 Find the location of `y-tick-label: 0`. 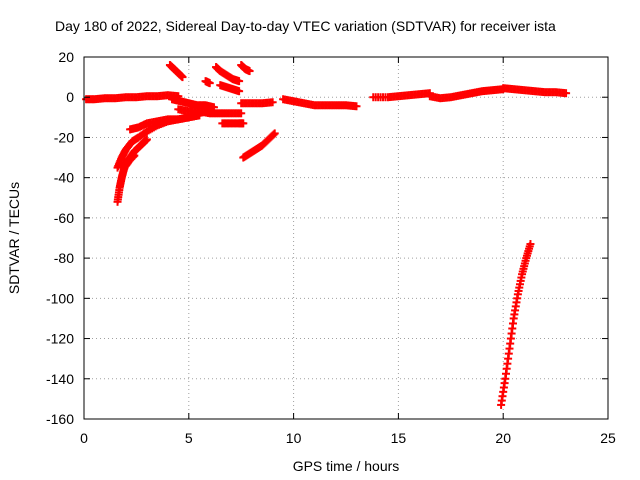

y-tick-label: 0 is located at coordinates (70, 97).